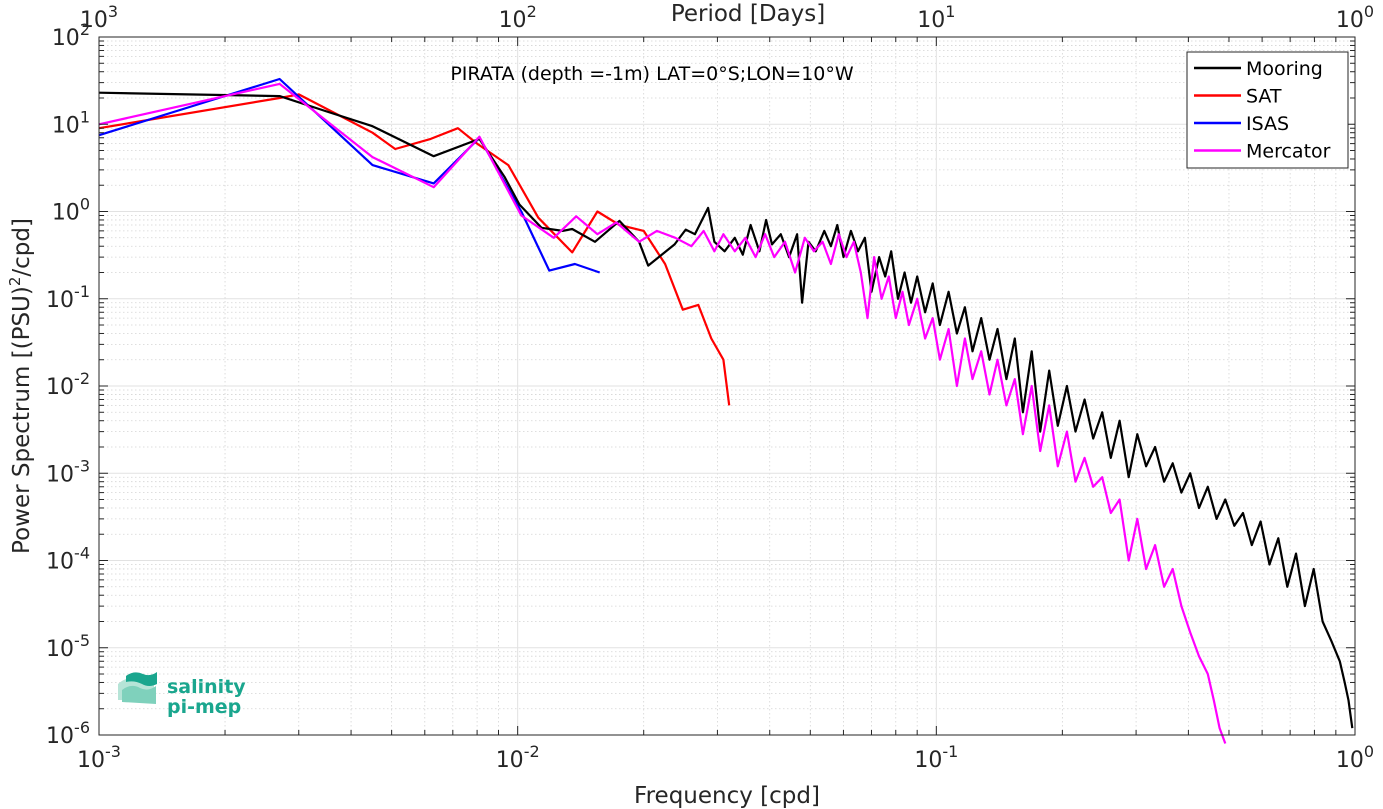  Describe the element at coordinates (85, 116) in the screenshot. I see `y-tick-label-exp: 1` at that location.